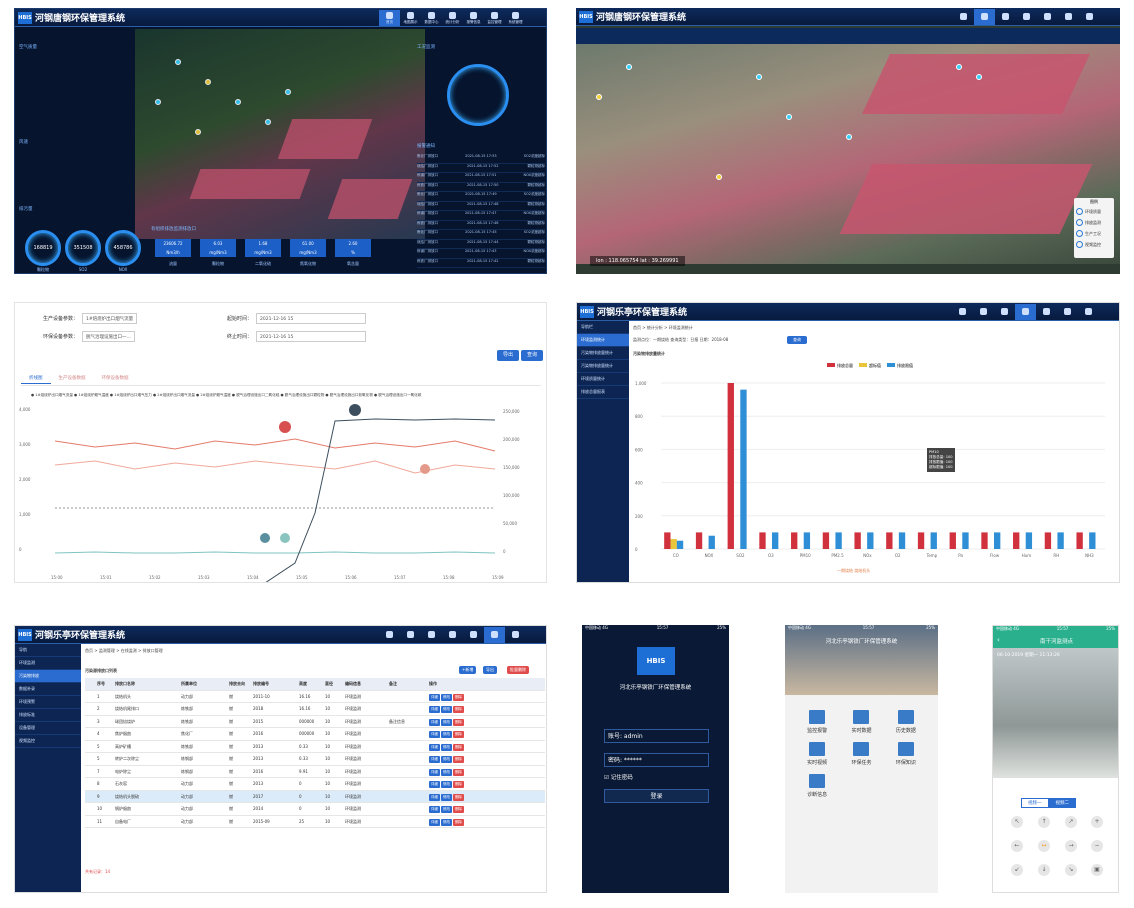 The image size is (1134, 908). Describe the element at coordinates (315, 772) in the screenshot. I see `table-row: 7 电炉除尘 炼钢部 燃 2016 9.91 10 环境监测 详细 修改 删除` at that location.